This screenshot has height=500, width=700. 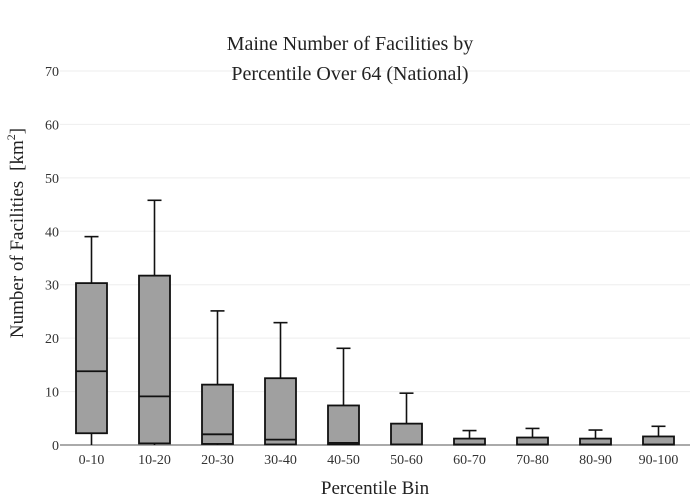 What do you see at coordinates (595, 460) in the screenshot?
I see `x-tick-label: 80-90` at bounding box center [595, 460].